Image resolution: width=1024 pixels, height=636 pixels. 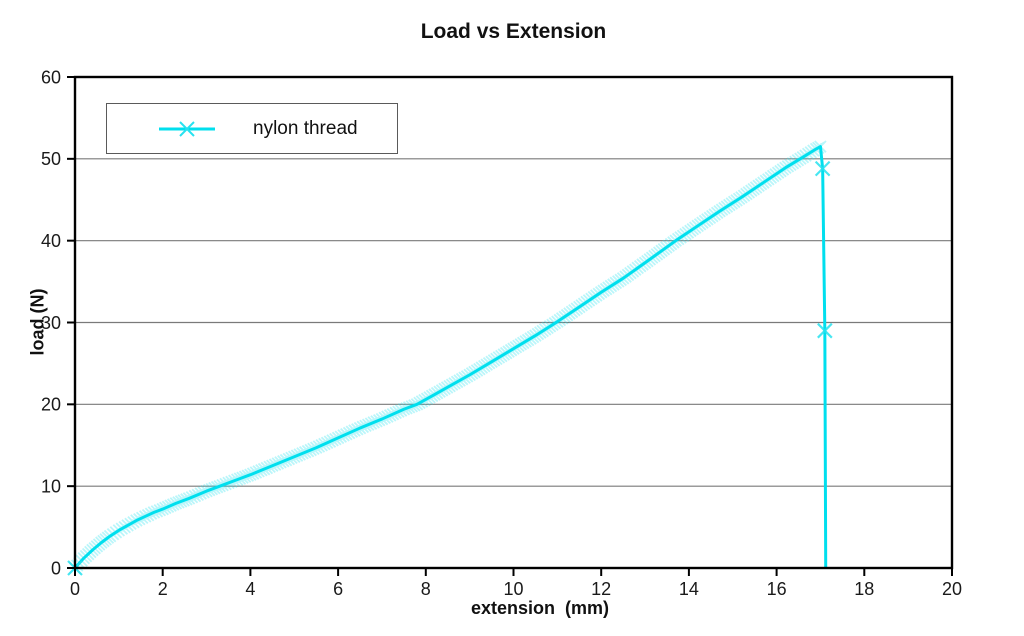 I want to click on x-tick-label: 12, so click(x=601, y=589).